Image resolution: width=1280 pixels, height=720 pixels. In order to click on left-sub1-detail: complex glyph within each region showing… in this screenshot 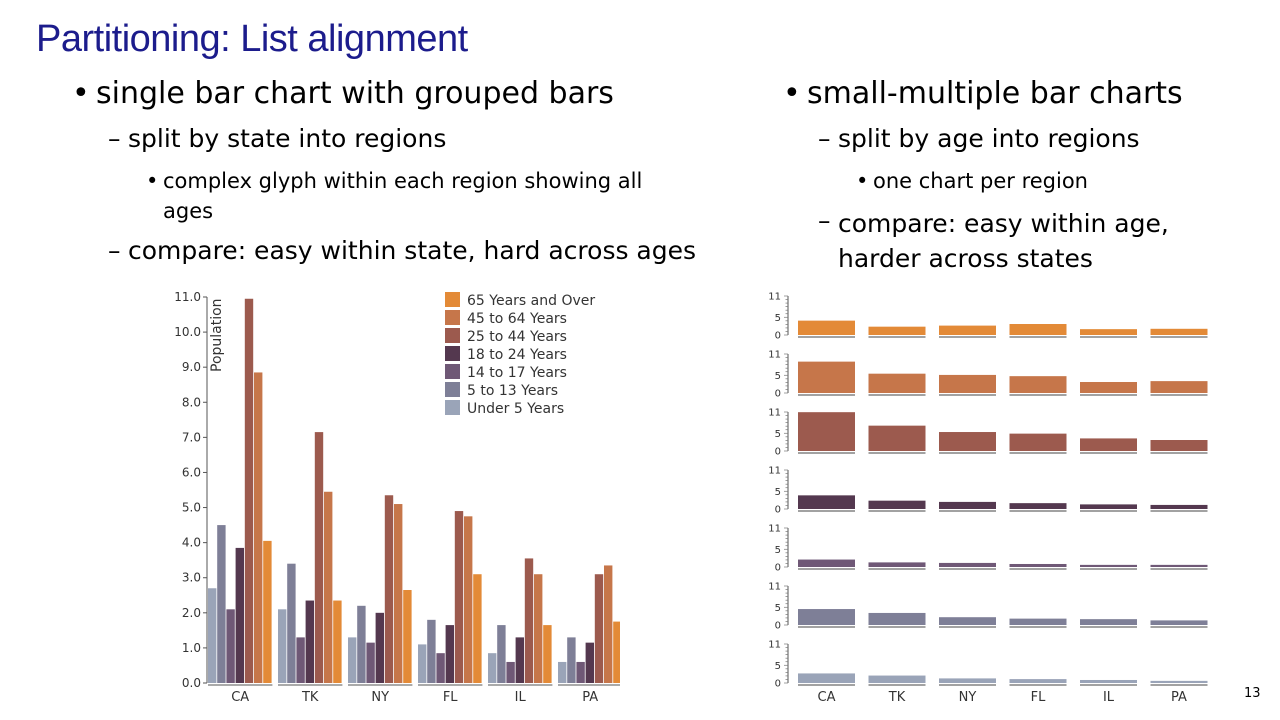, I will do `click(403, 196)`.